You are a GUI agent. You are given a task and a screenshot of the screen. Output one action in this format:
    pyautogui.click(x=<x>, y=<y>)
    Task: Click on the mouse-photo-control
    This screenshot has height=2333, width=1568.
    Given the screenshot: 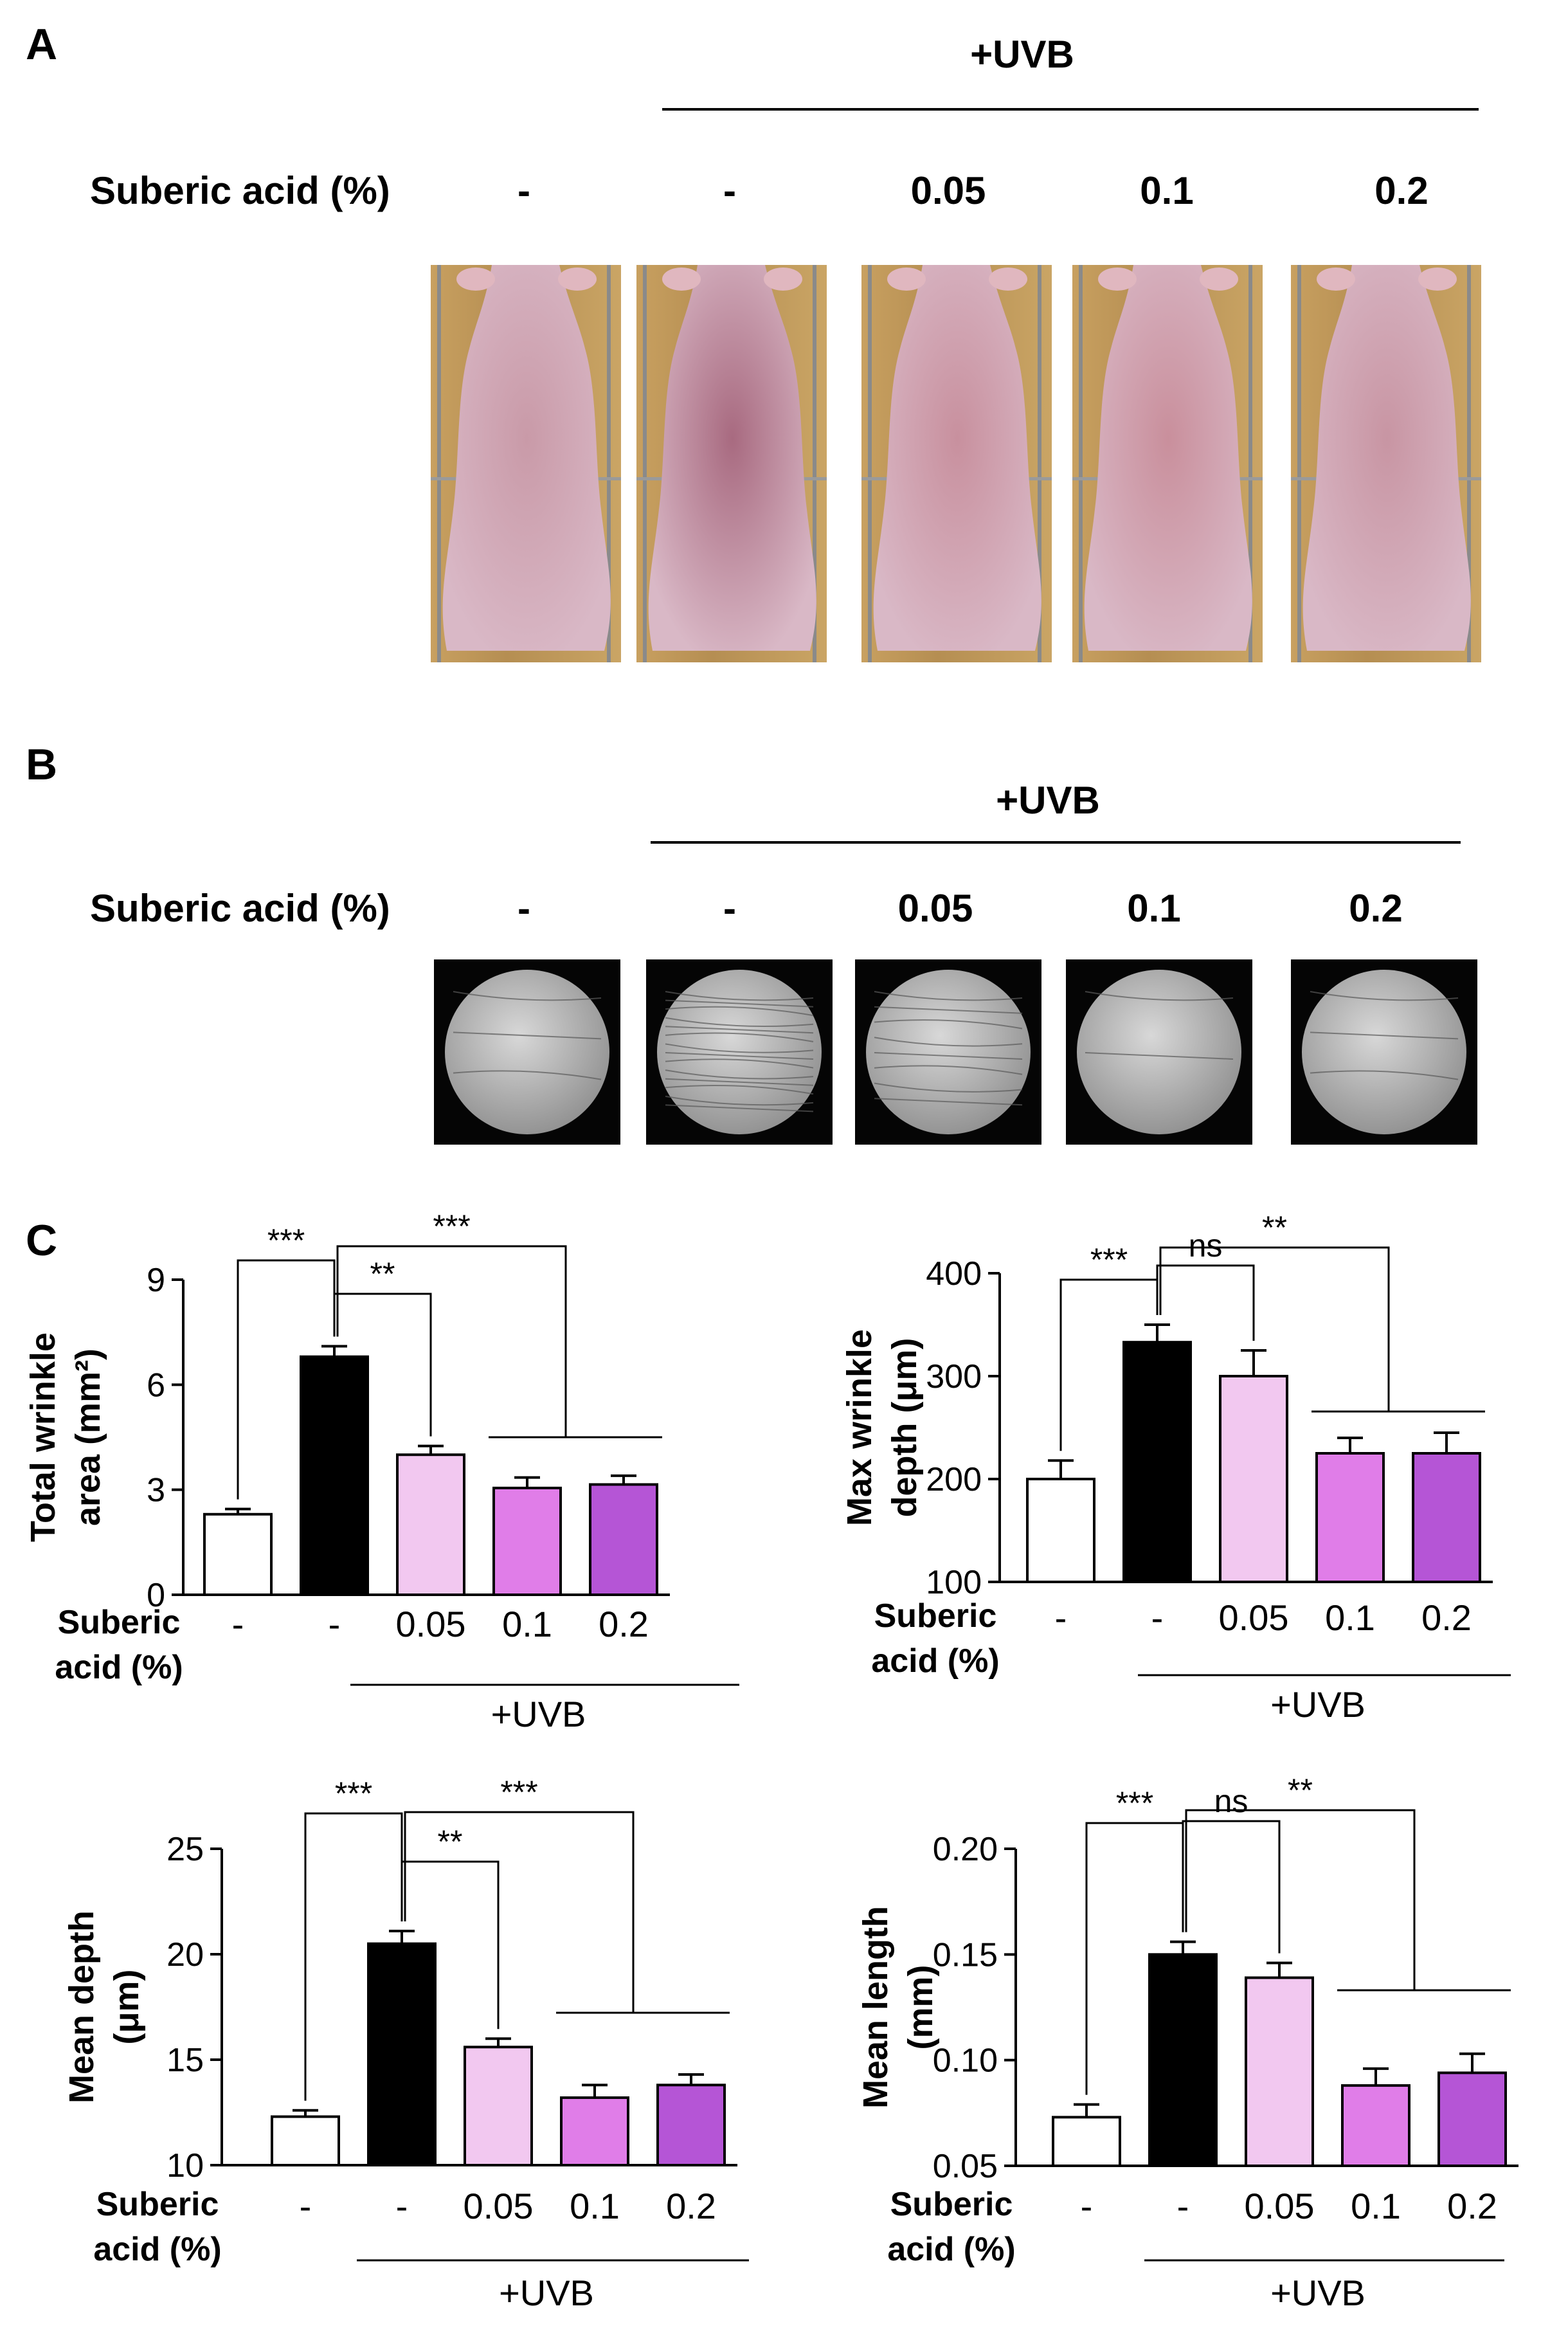 What is the action you would take?
    pyautogui.click(x=526, y=463)
    